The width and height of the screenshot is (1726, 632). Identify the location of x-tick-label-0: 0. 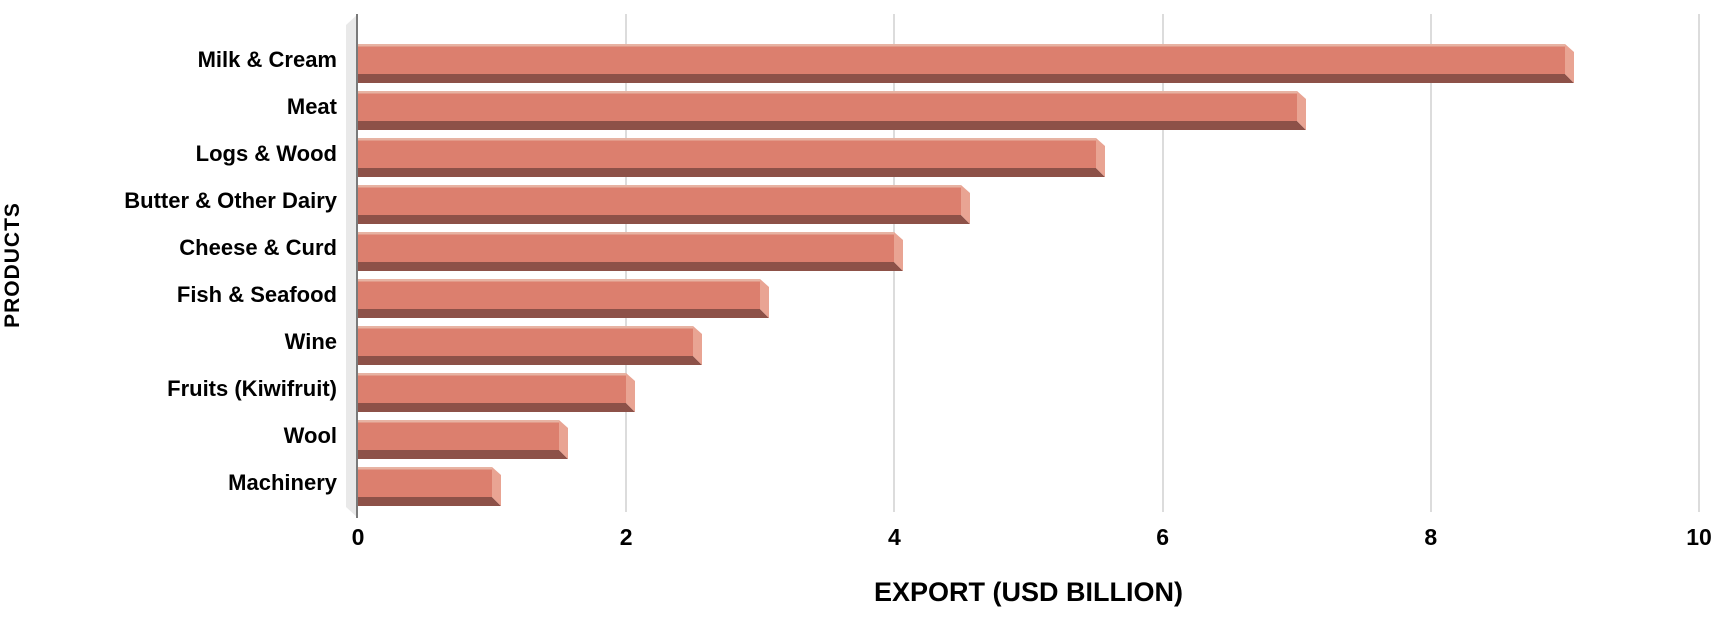
(358, 537).